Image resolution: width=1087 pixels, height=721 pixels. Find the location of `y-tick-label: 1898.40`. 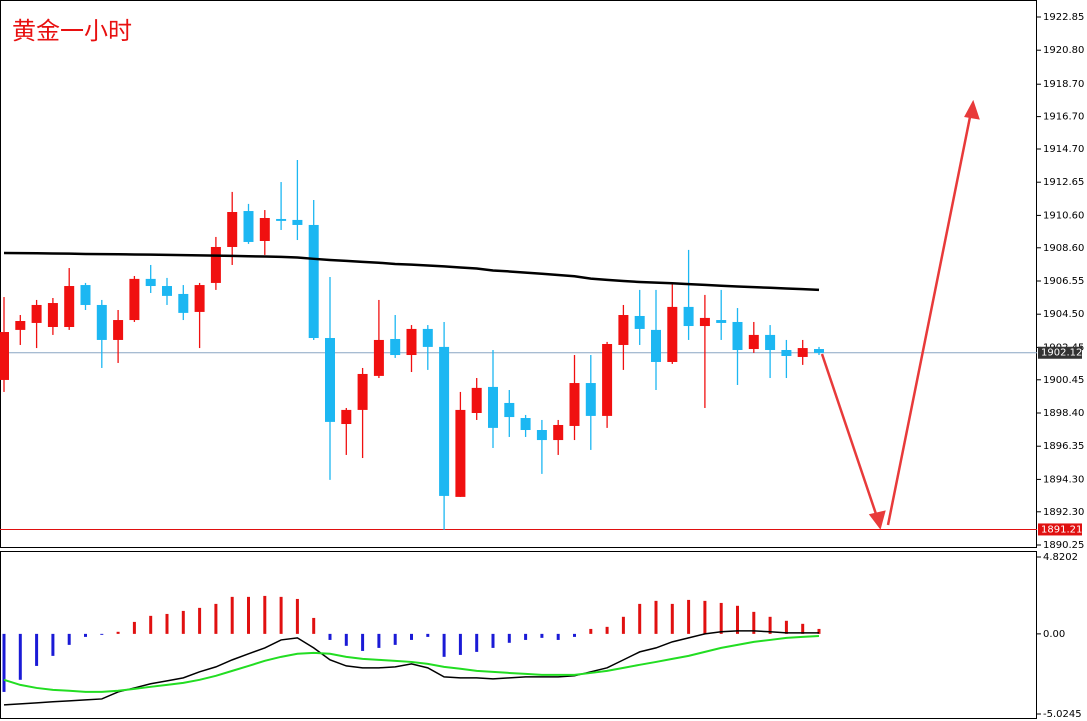

y-tick-label: 1898.40 is located at coordinates (1063, 413).